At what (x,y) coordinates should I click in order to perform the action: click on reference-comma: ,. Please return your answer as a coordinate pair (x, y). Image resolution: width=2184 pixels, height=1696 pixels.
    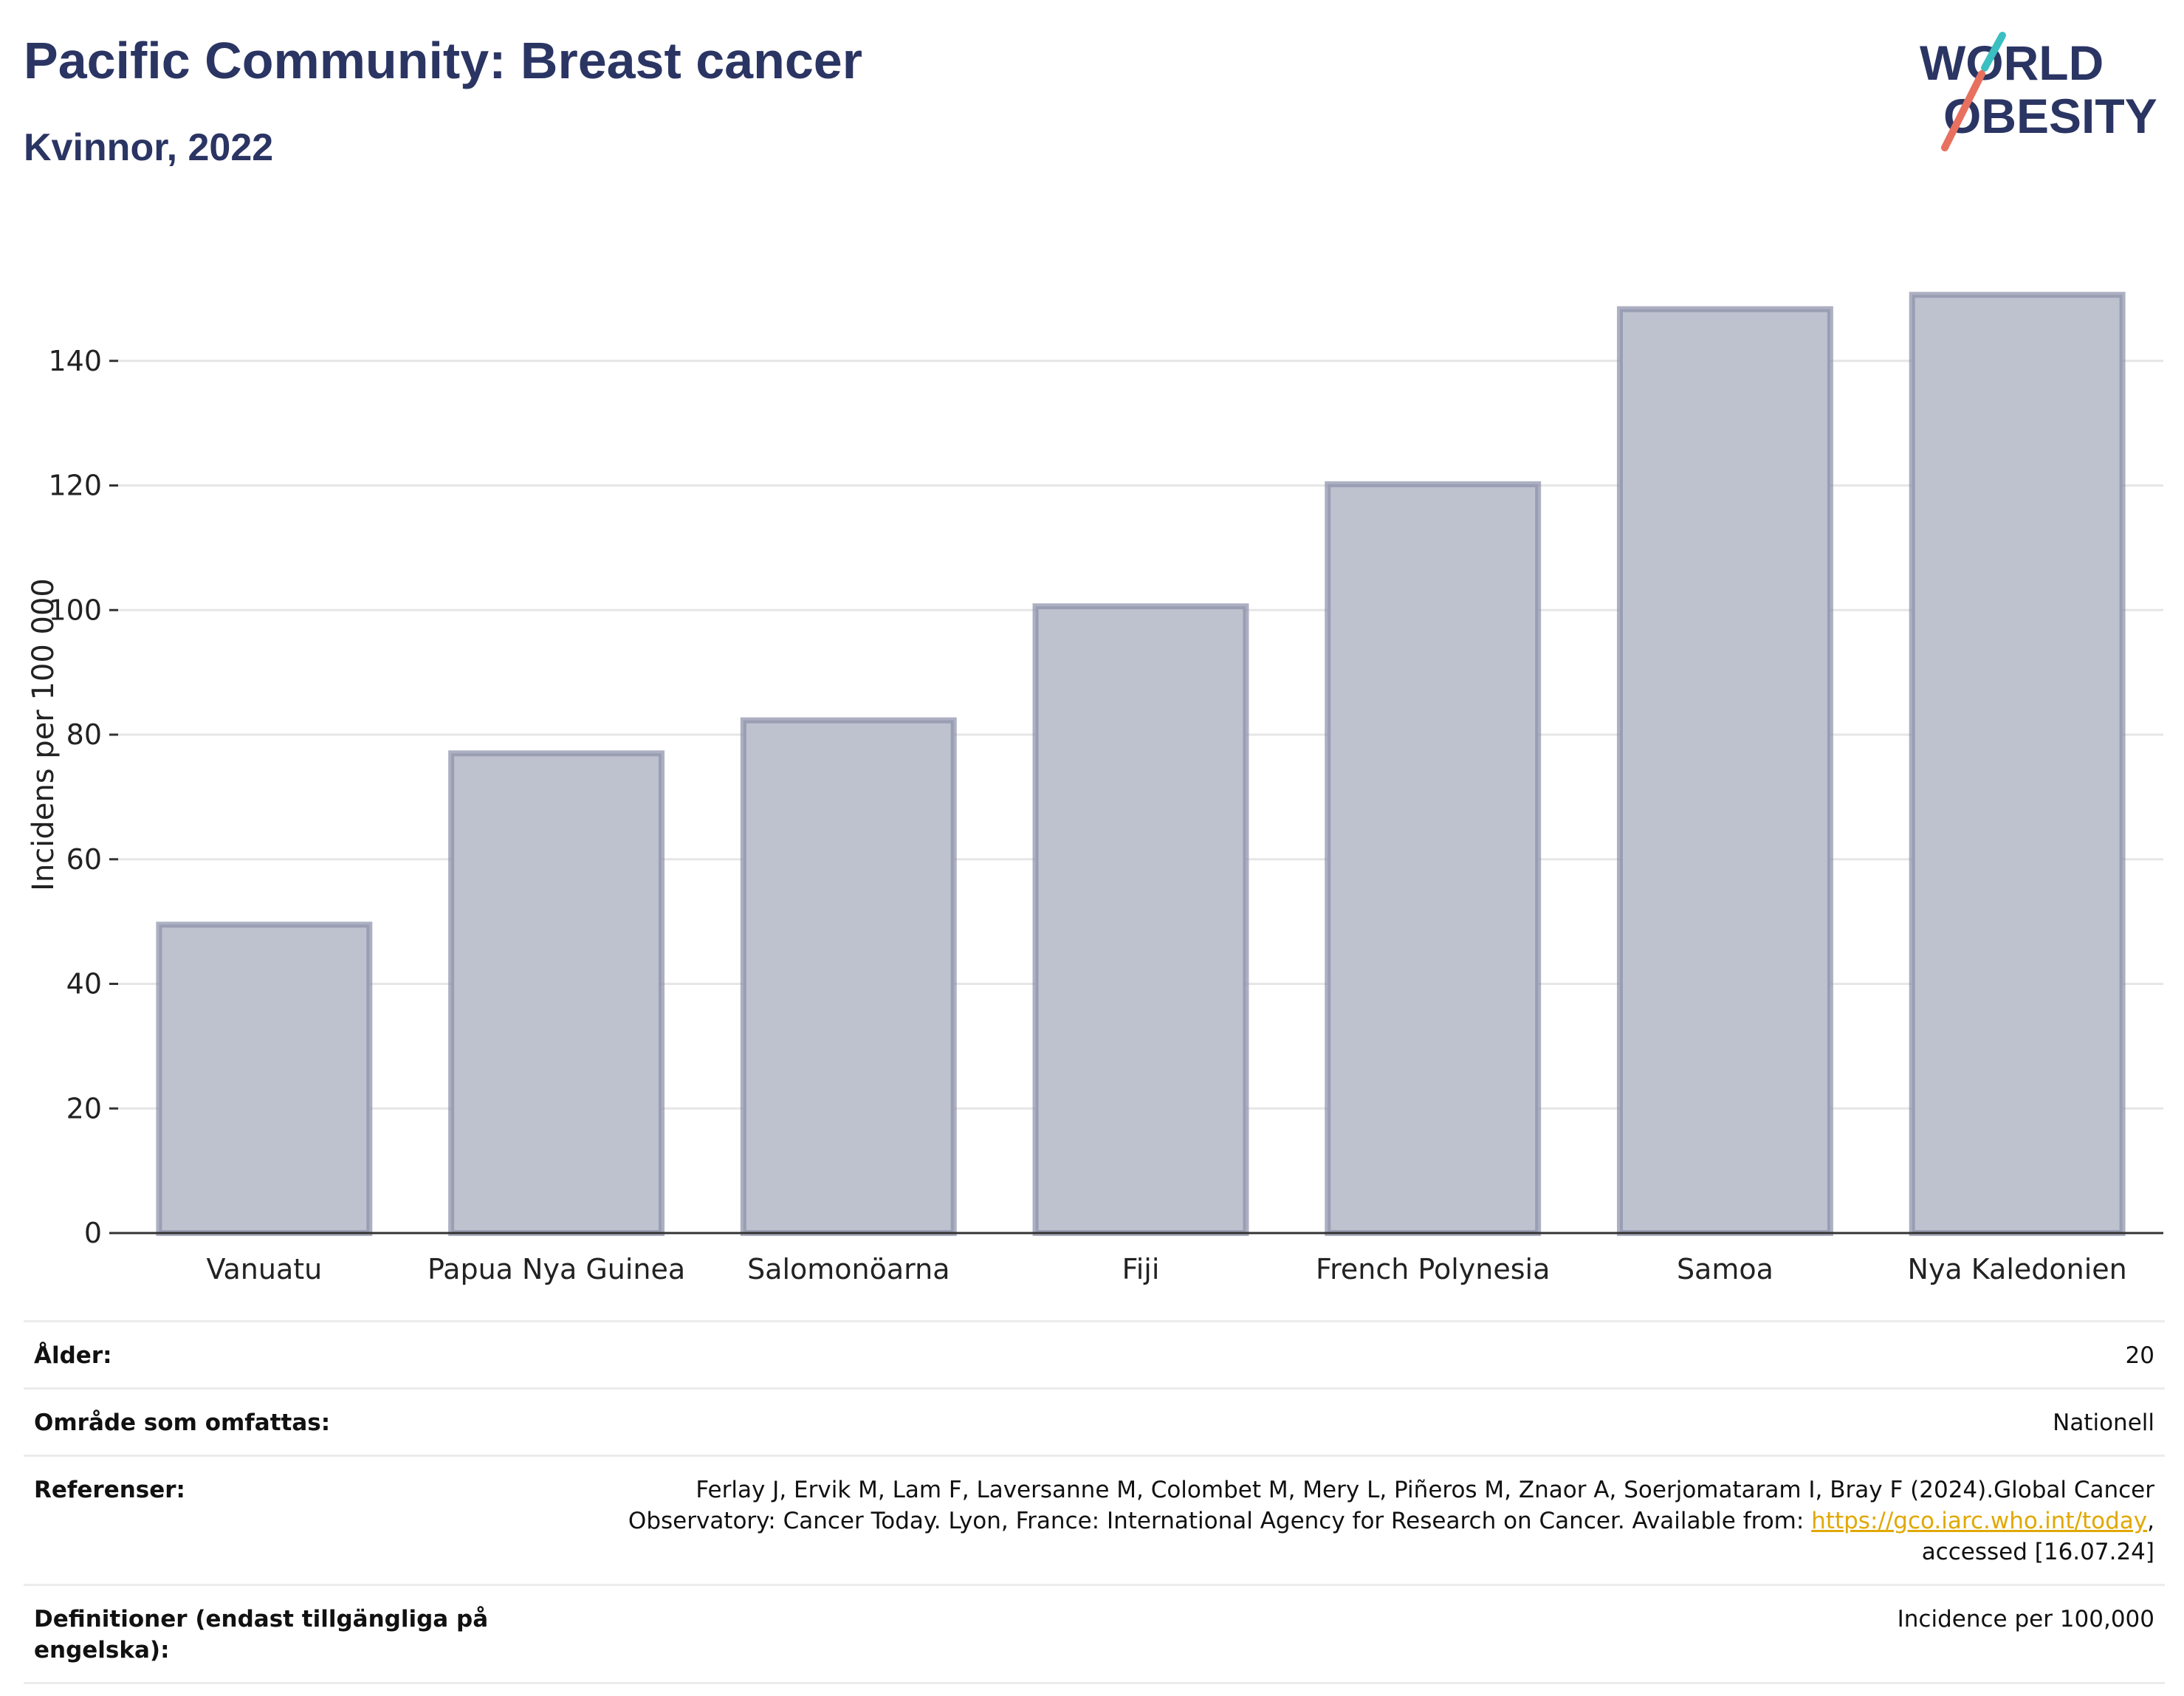
    Looking at the image, I should click on (2150, 1521).